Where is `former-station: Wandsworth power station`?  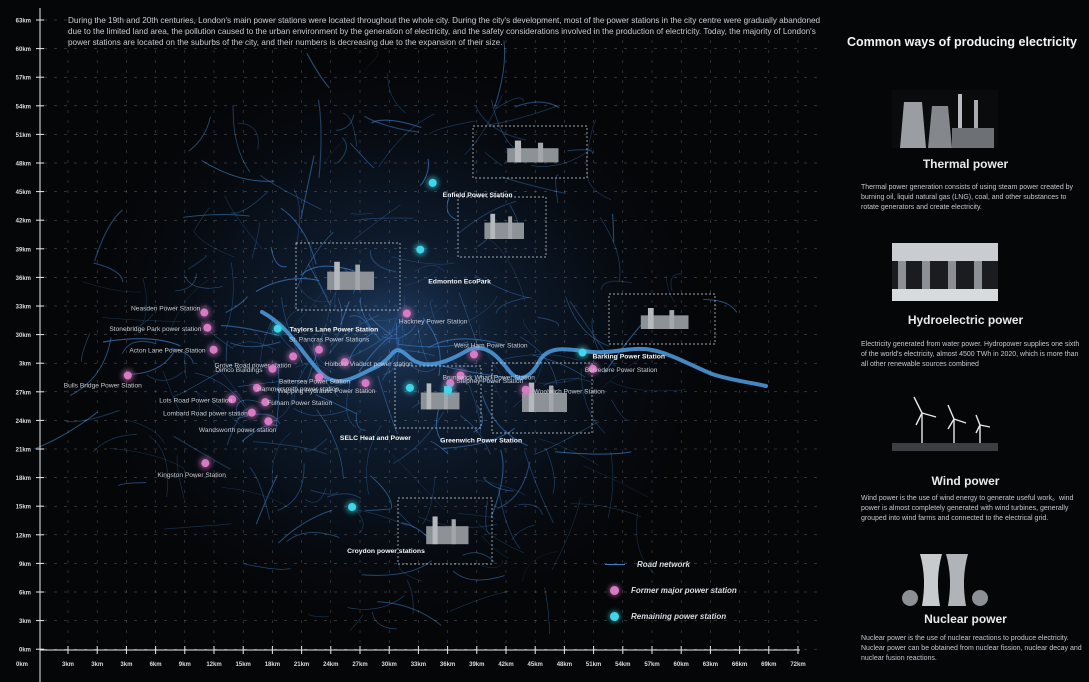 former-station: Wandsworth power station is located at coordinates (238, 424).